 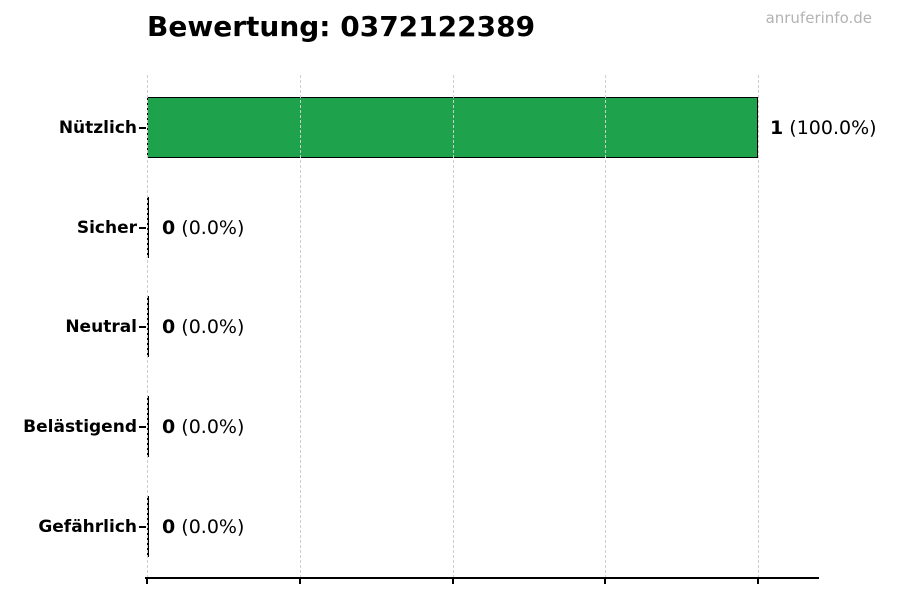 What do you see at coordinates (450, 426) in the screenshot?
I see `bar-row: Belästigend 0 (0.0%)` at bounding box center [450, 426].